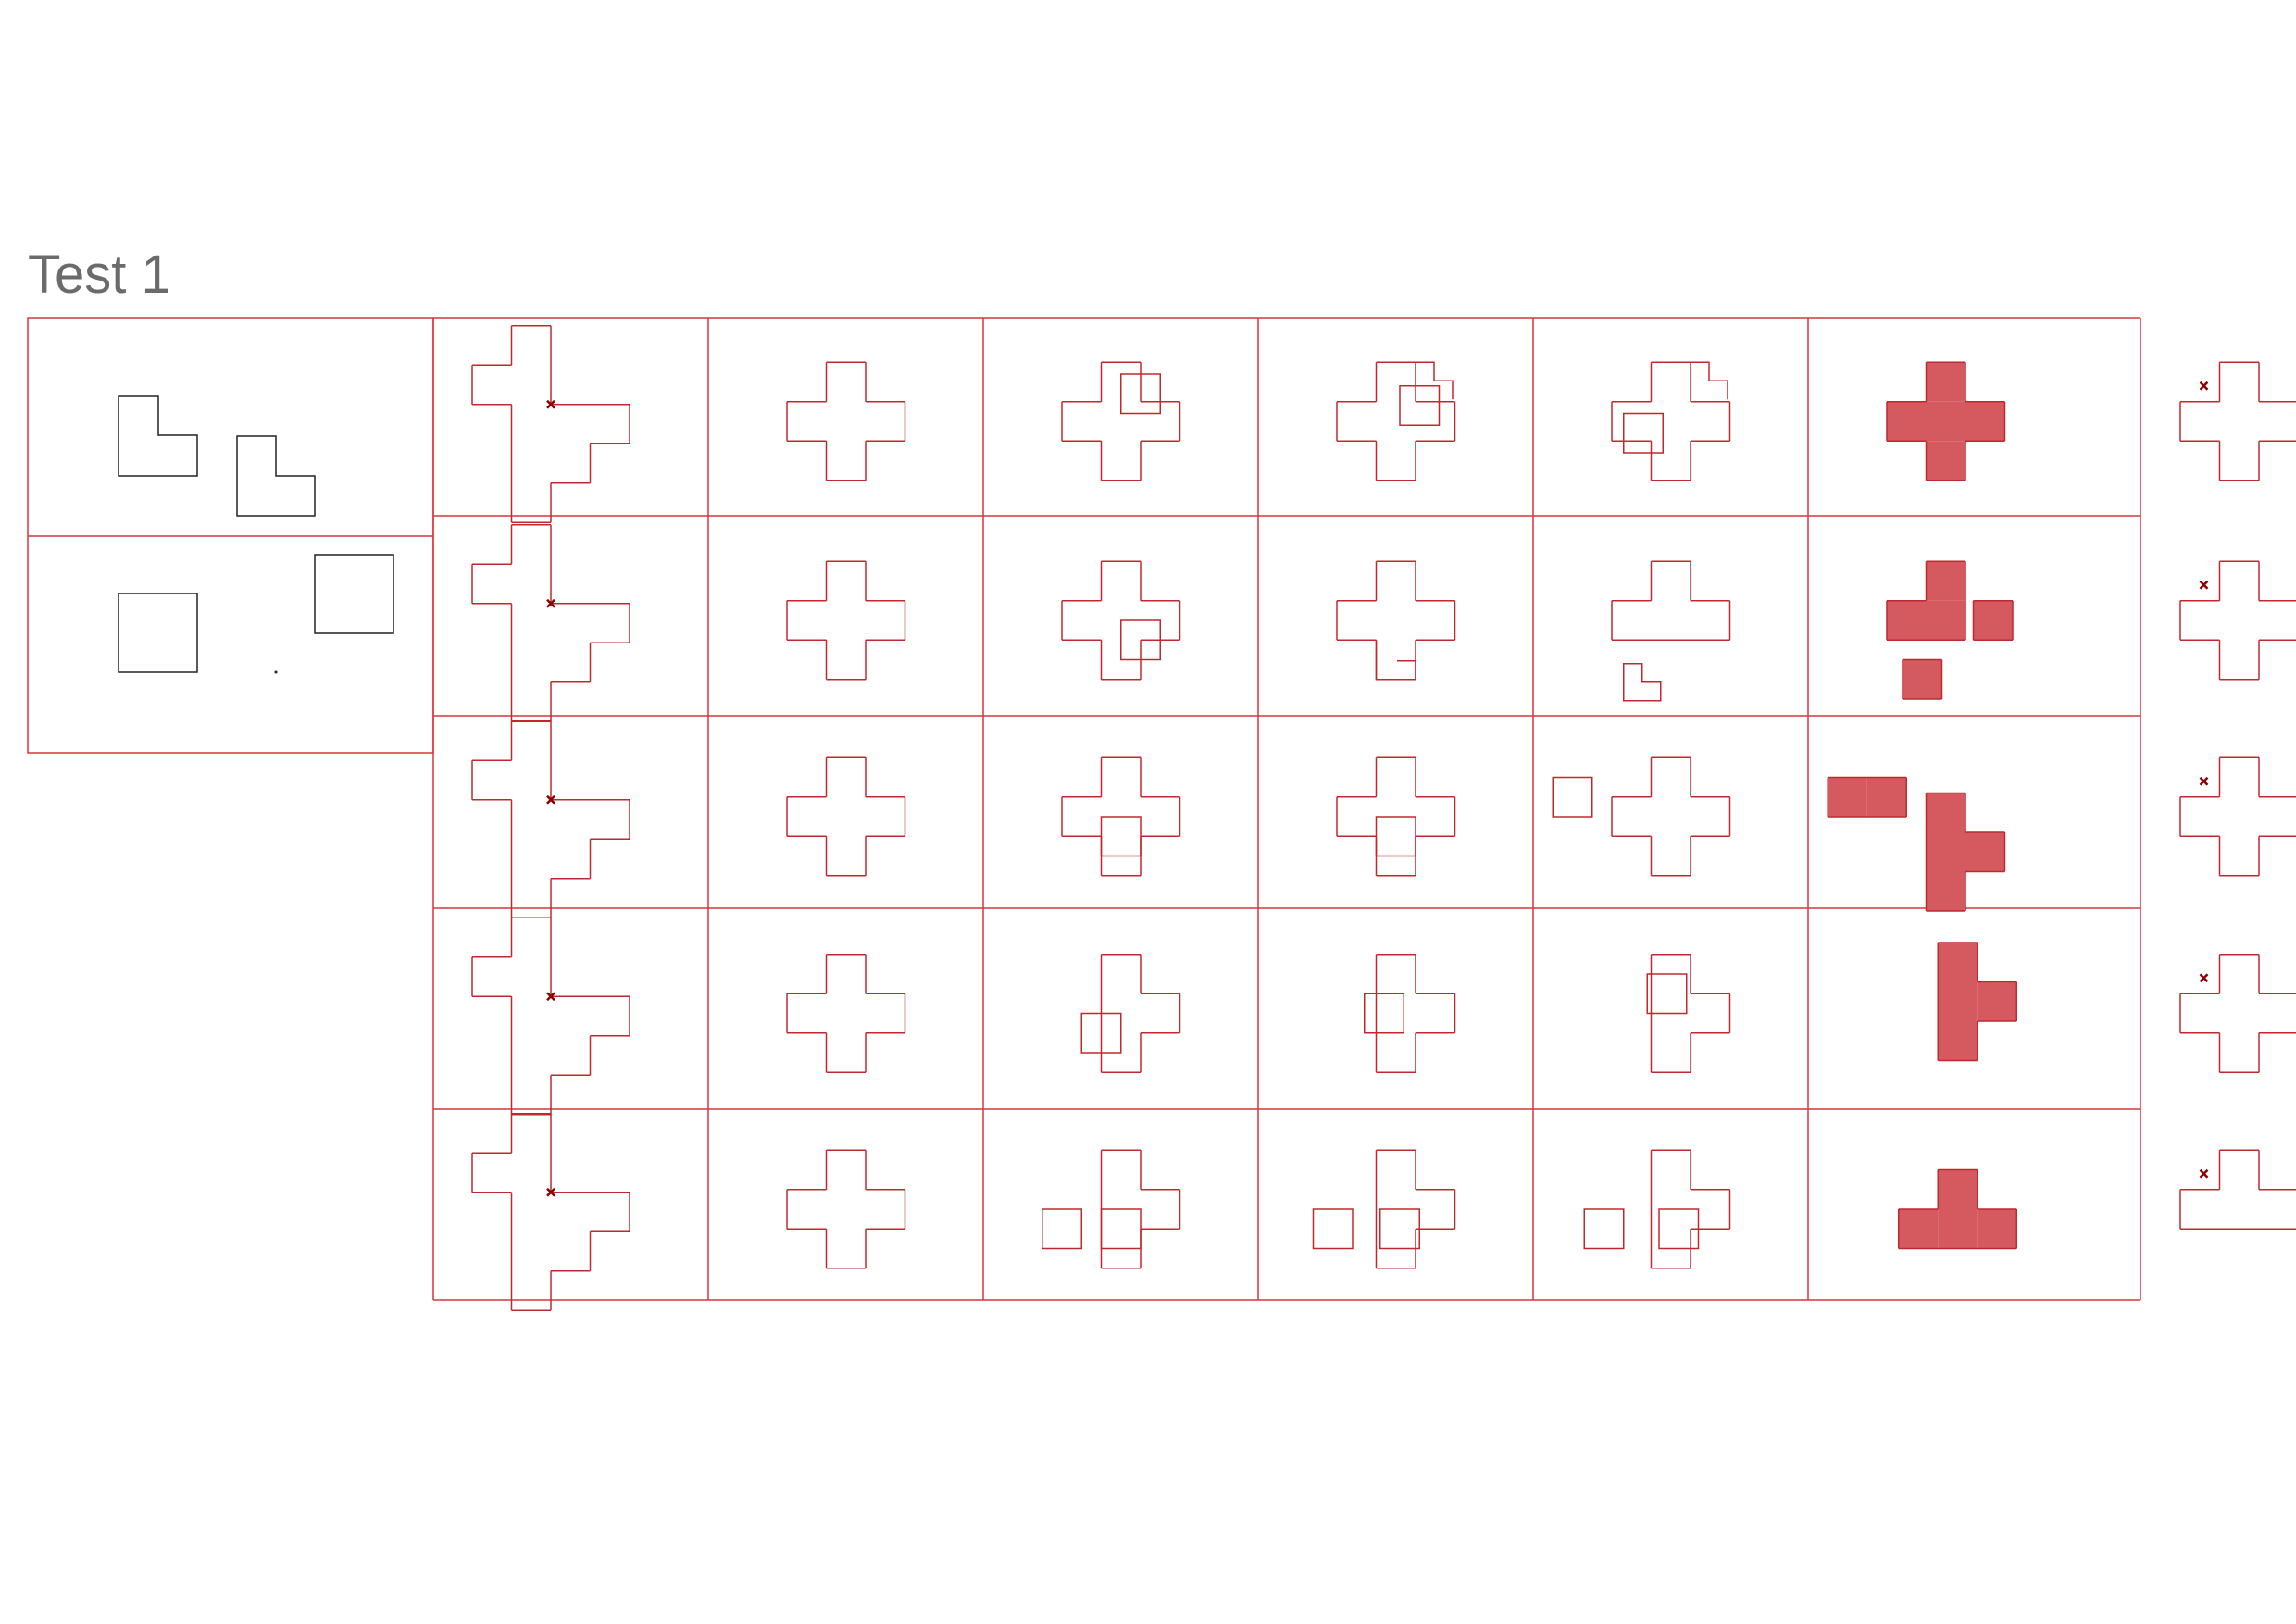 Image resolution: width=2296 pixels, height=1624 pixels. Describe the element at coordinates (256, 534) in the screenshot. I see `input-shapes` at that location.